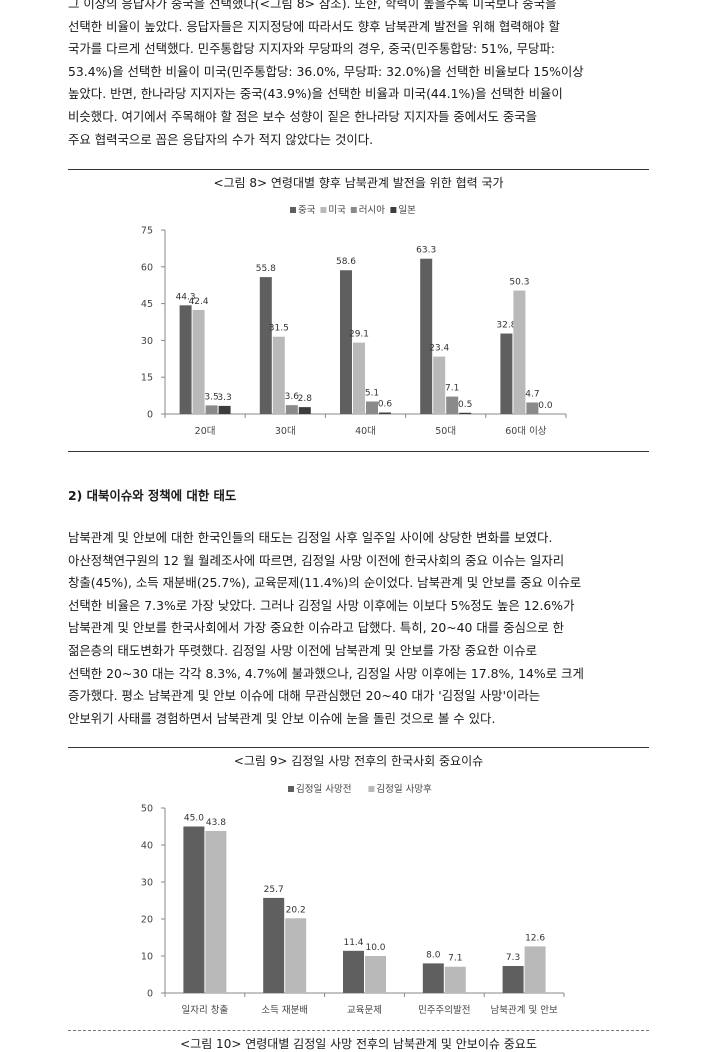 This screenshot has height=1052, width=720. What do you see at coordinates (404, 789) in the screenshot?
I see `legend-label: 김정일 사망후` at bounding box center [404, 789].